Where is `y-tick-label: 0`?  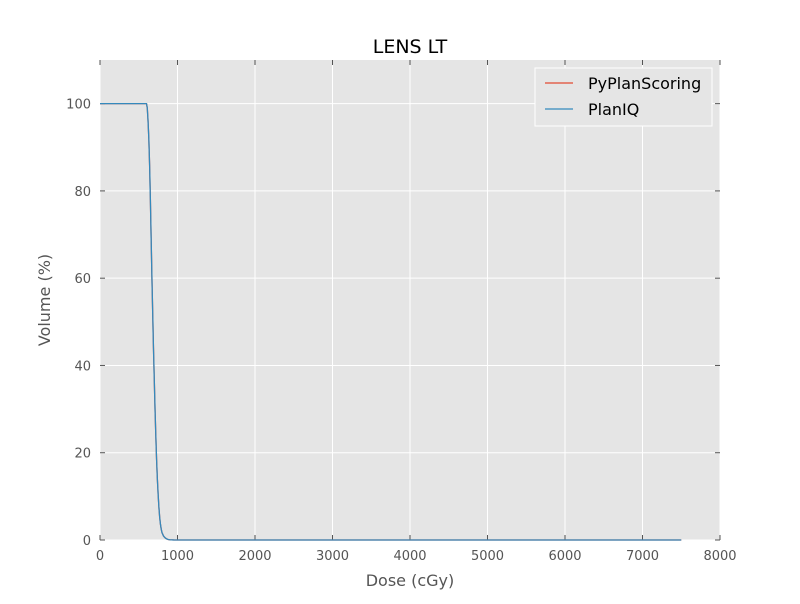
y-tick-label: 0 is located at coordinates (87, 541).